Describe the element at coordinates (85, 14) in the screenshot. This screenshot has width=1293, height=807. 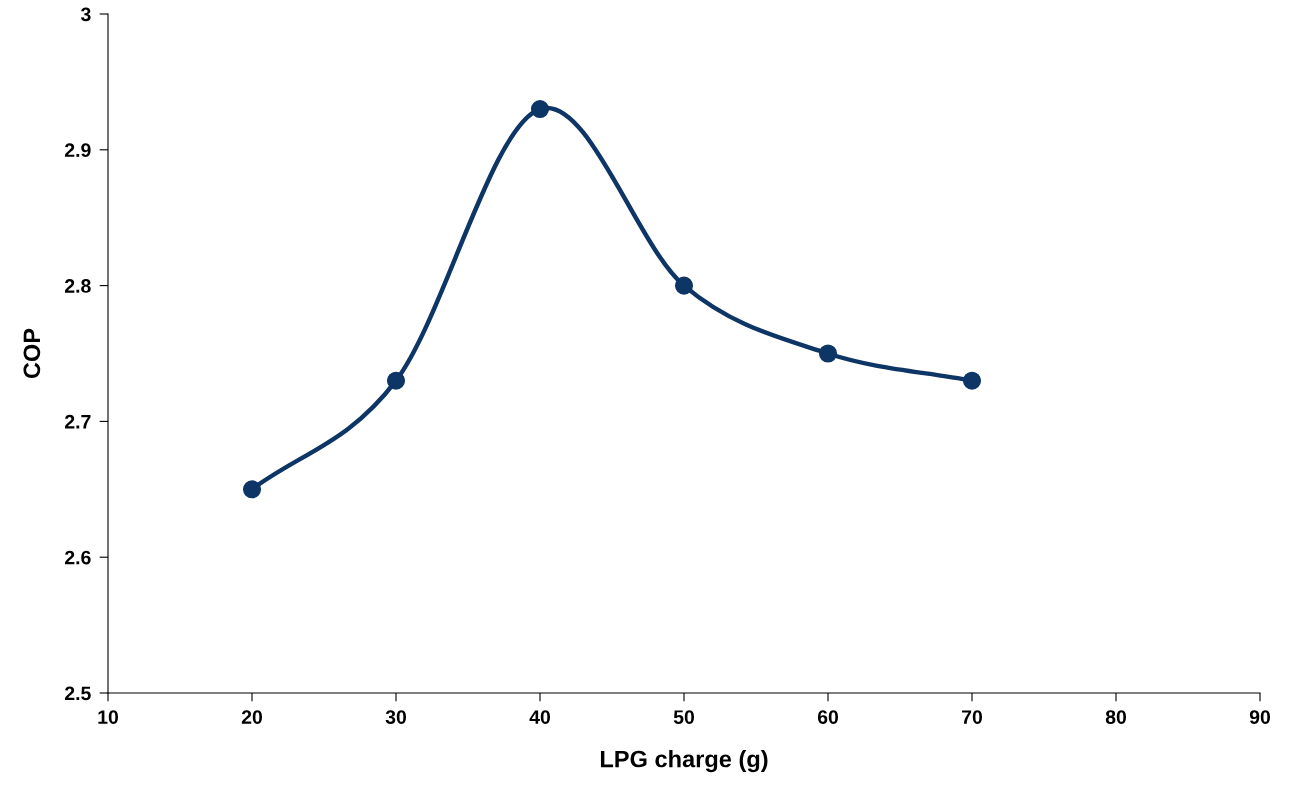
I see `y-tick-label: 3` at that location.